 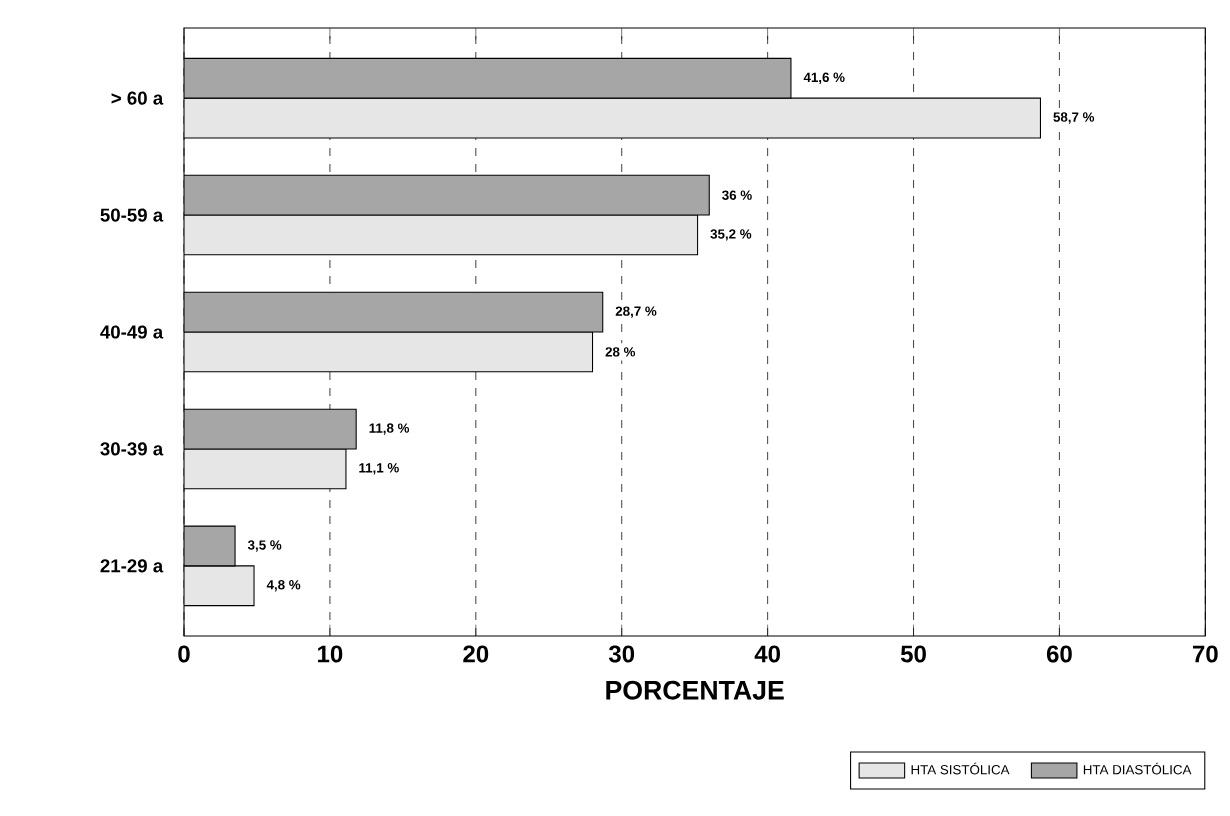 I want to click on x-tick-label: 60, so click(x=1059, y=654).